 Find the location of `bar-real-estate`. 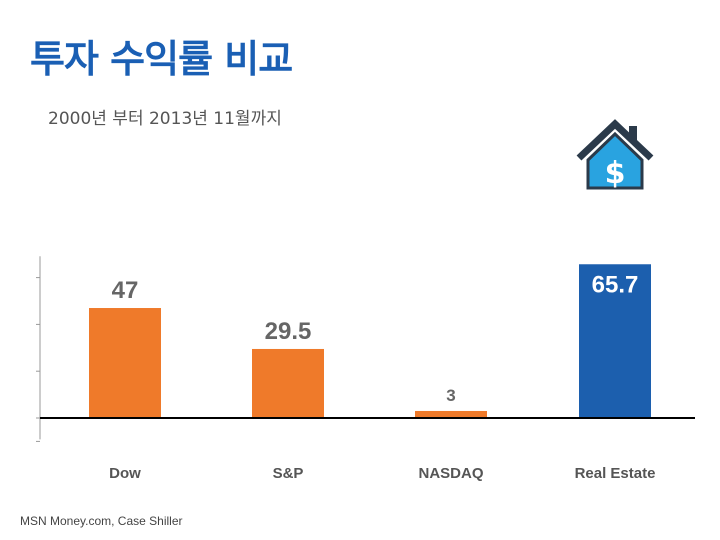

bar-real-estate is located at coordinates (615, 341).